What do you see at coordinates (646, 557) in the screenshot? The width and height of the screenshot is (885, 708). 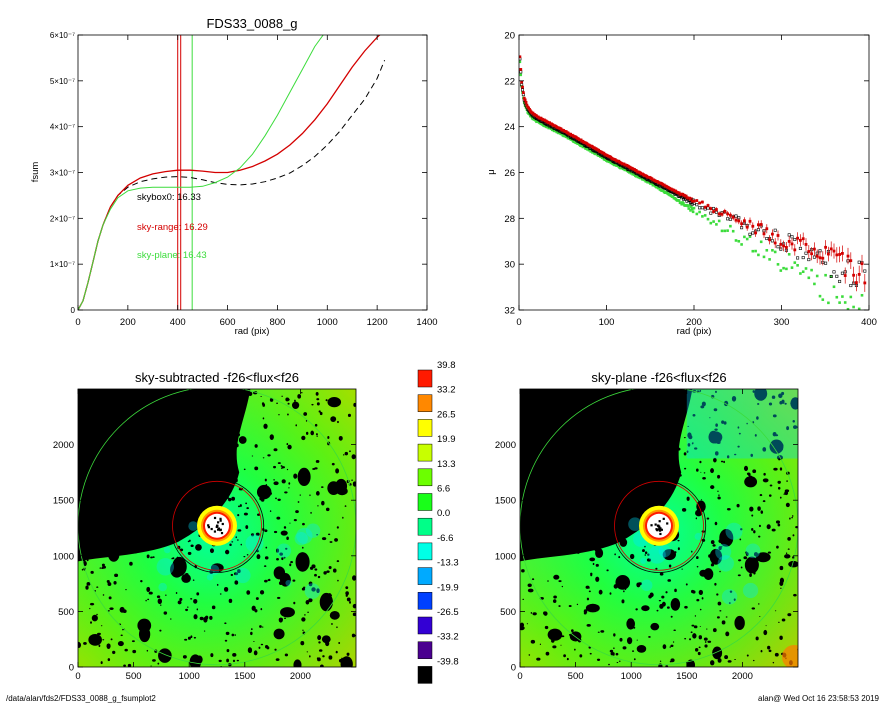 I see `sky-plane-y-axis: 0 500 1000 1500 2000` at bounding box center [646, 557].